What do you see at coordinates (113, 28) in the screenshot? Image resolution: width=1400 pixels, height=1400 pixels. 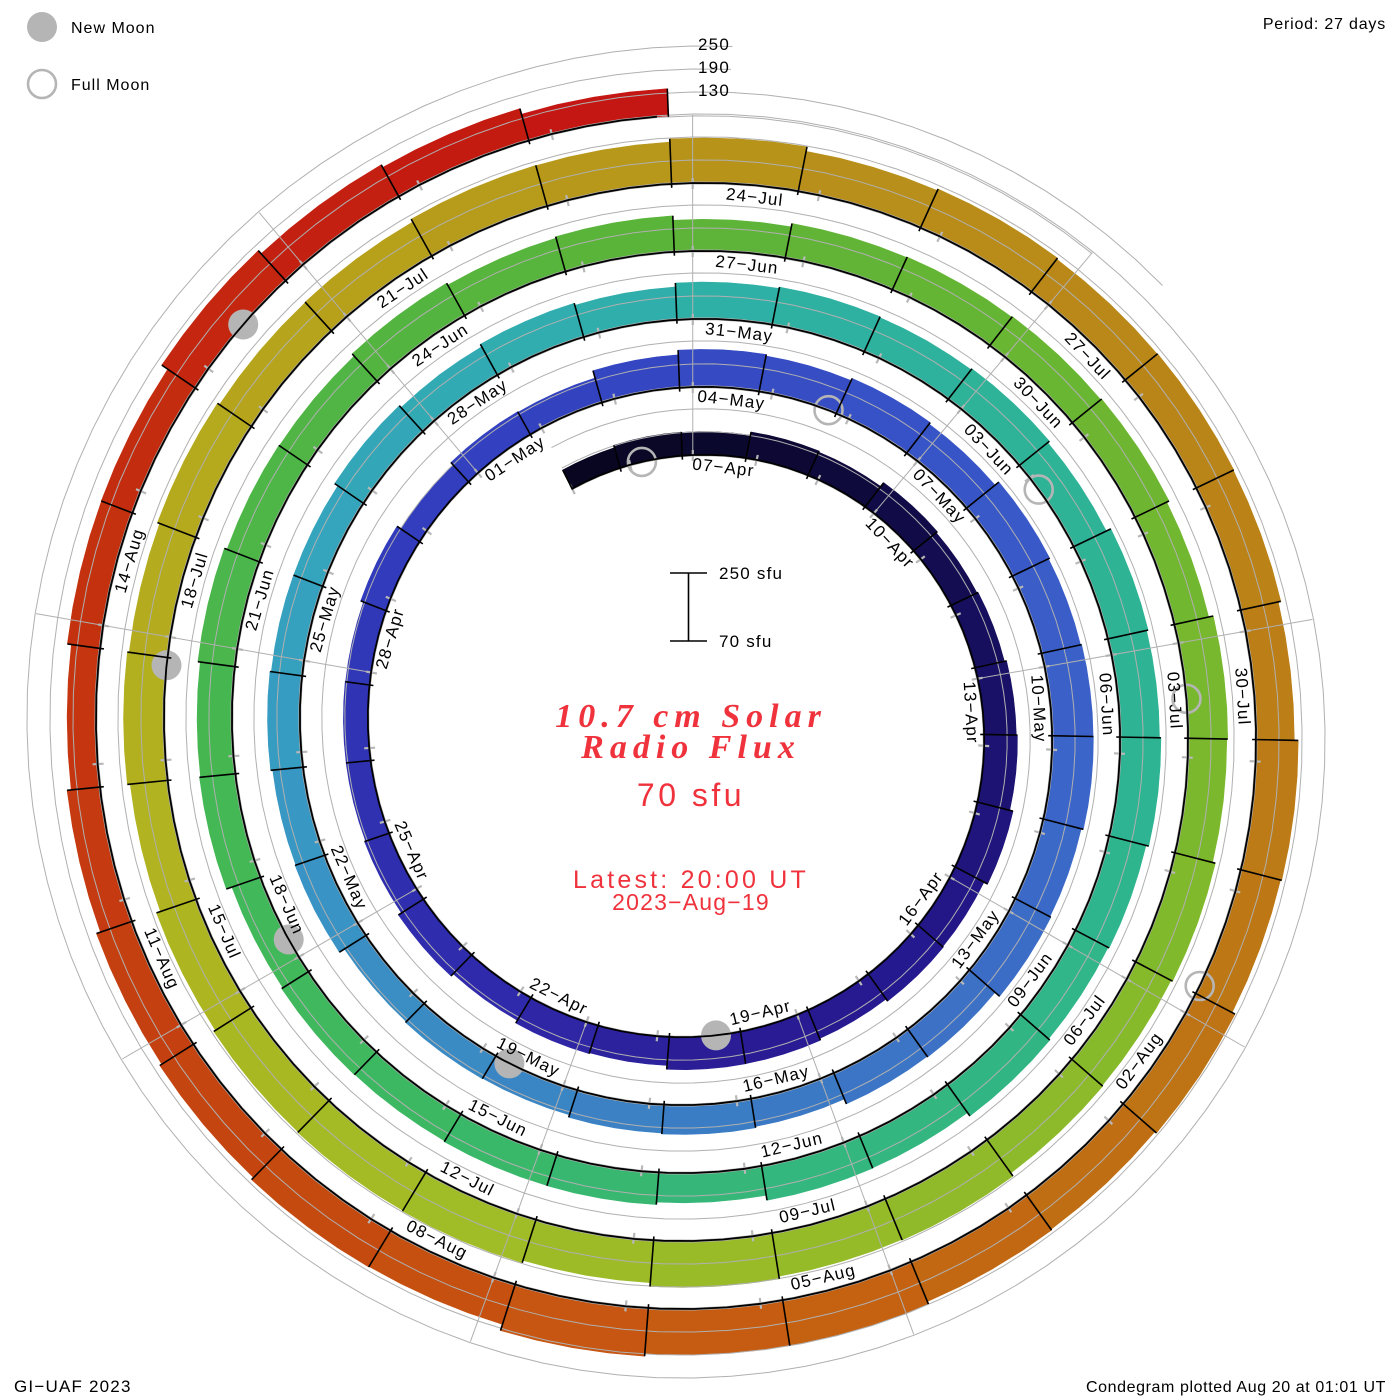 I see `svg-text: New Moon` at bounding box center [113, 28].